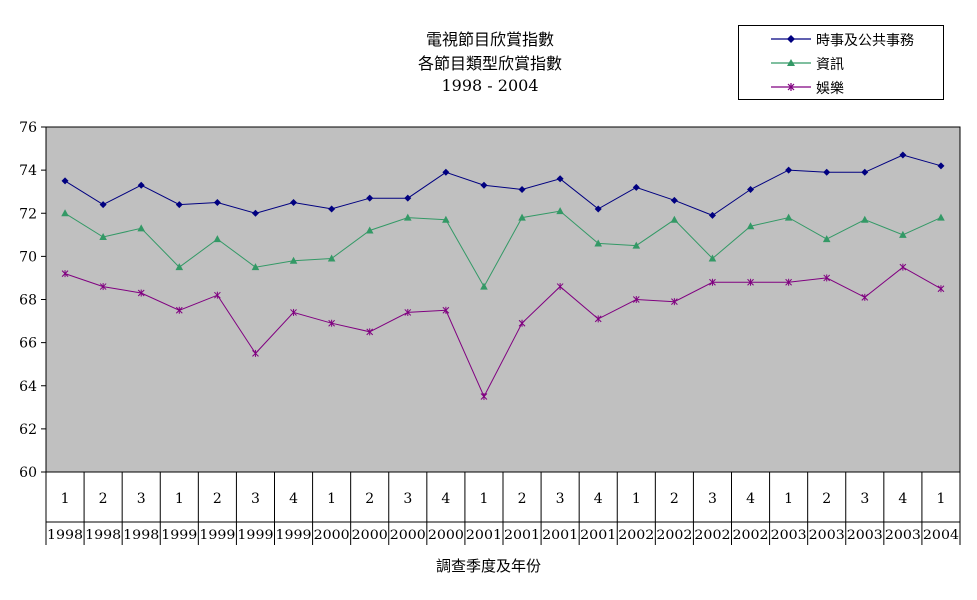  What do you see at coordinates (489, 39) in the screenshot?
I see `chart-title-line-1: 電視節目欣賞指數` at bounding box center [489, 39].